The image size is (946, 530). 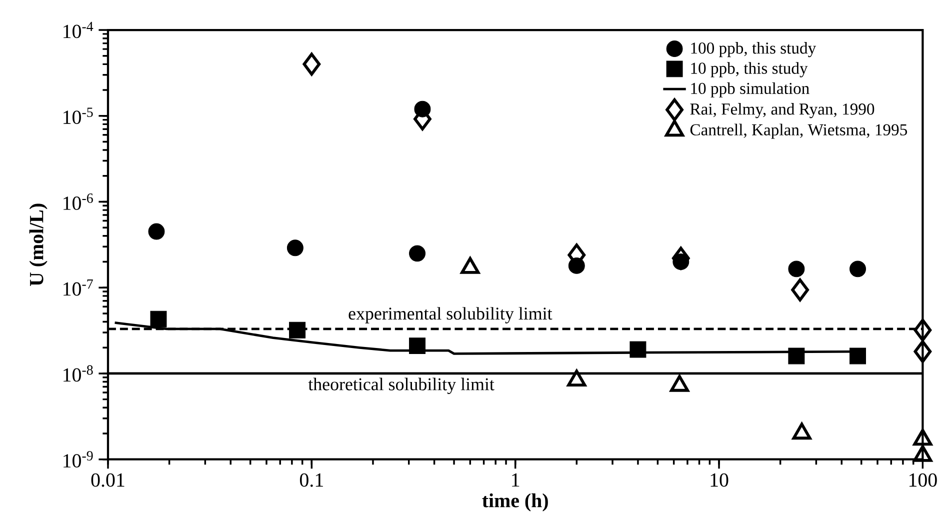 What do you see at coordinates (719, 480) in the screenshot?
I see `x-tick-label: 10` at bounding box center [719, 480].